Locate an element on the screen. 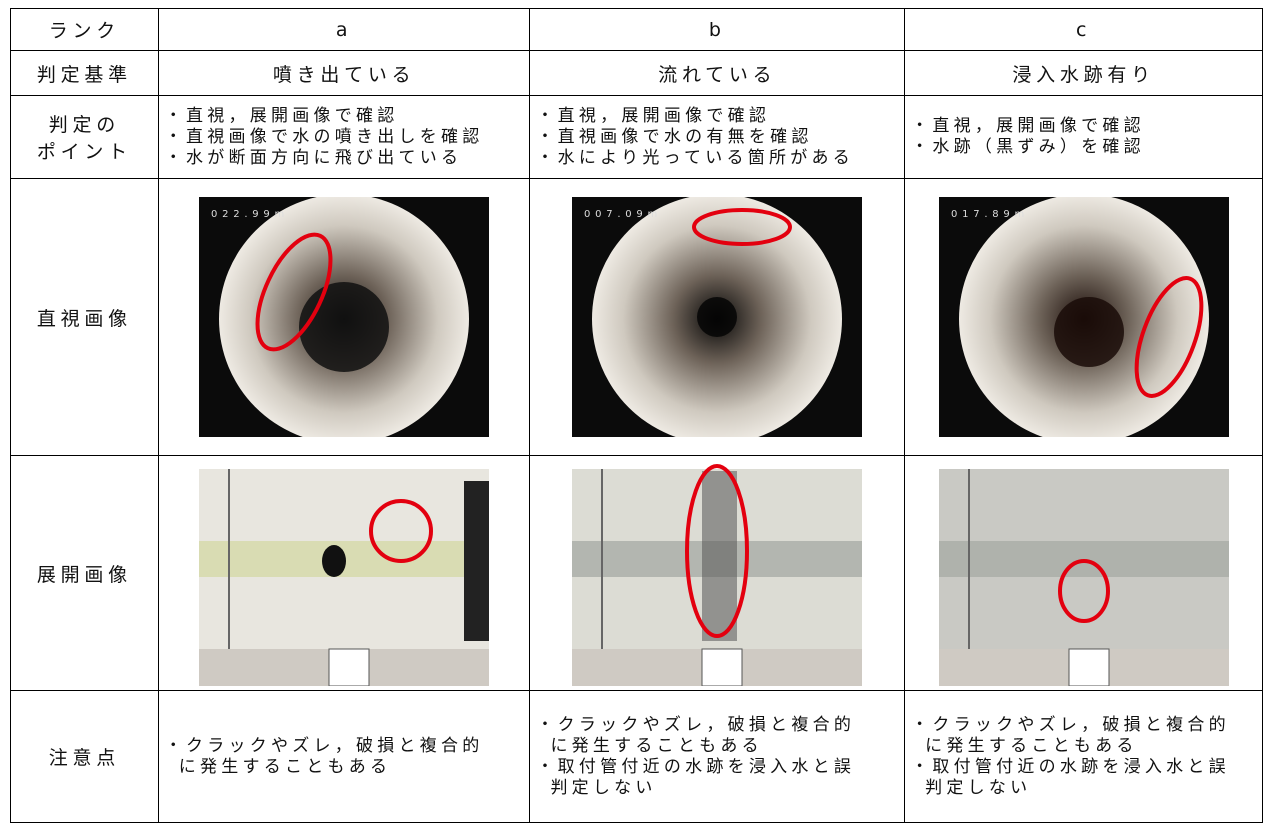 The image size is (1263, 823). direct-photo: 007.09m is located at coordinates (717, 317).